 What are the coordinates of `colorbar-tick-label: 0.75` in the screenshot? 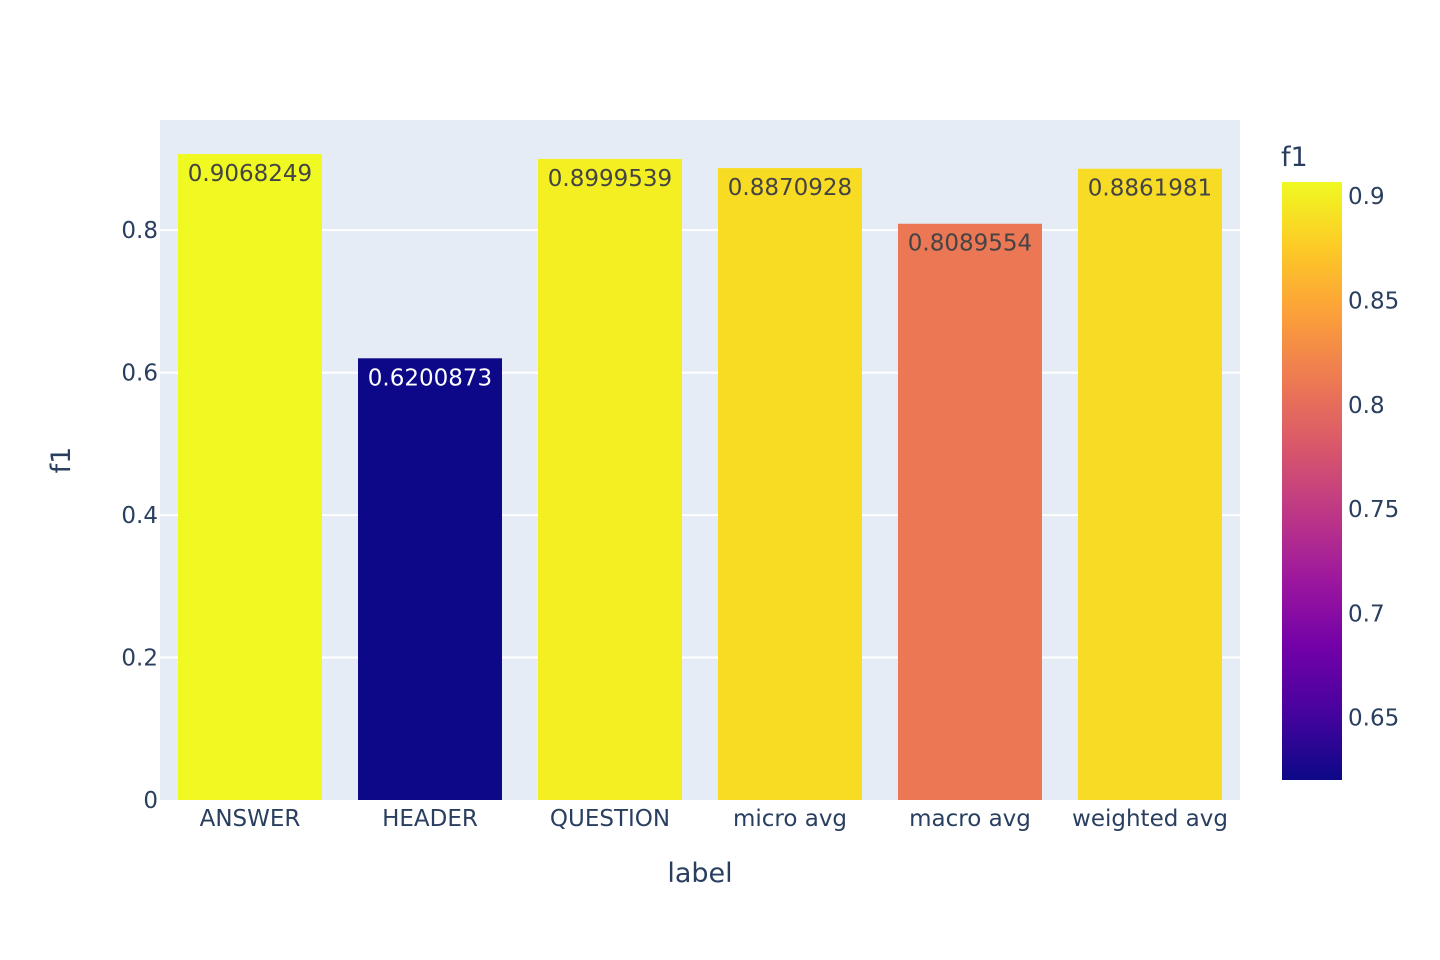 It's located at (1373, 510).